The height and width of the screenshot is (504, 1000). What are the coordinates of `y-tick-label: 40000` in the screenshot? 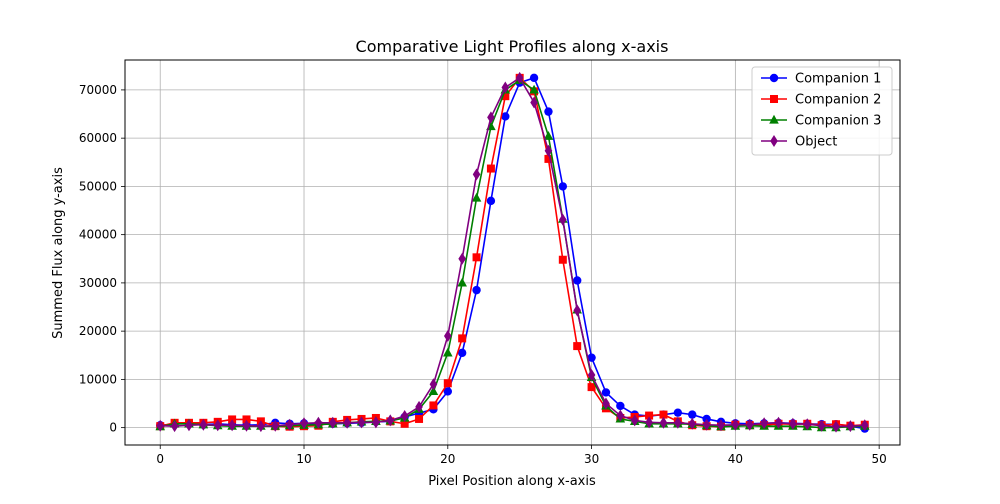 It's located at (98, 235).